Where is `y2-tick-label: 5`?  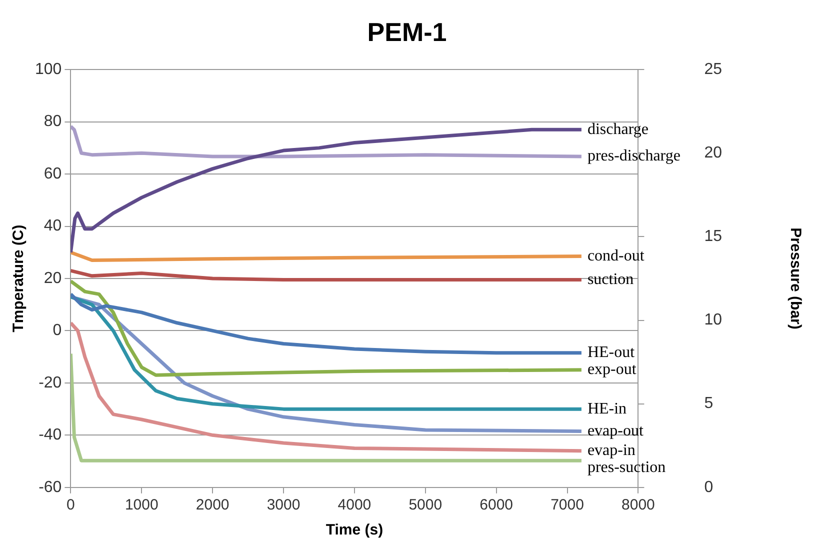
y2-tick-label: 5 is located at coordinates (709, 403).